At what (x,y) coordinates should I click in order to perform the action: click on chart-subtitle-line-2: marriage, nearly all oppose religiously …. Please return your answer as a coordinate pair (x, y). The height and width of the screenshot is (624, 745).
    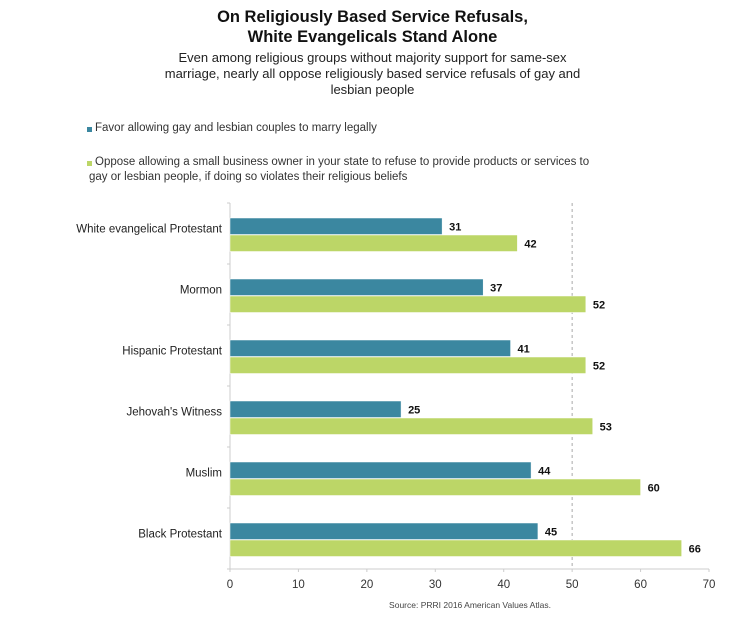
    Looking at the image, I should click on (372, 73).